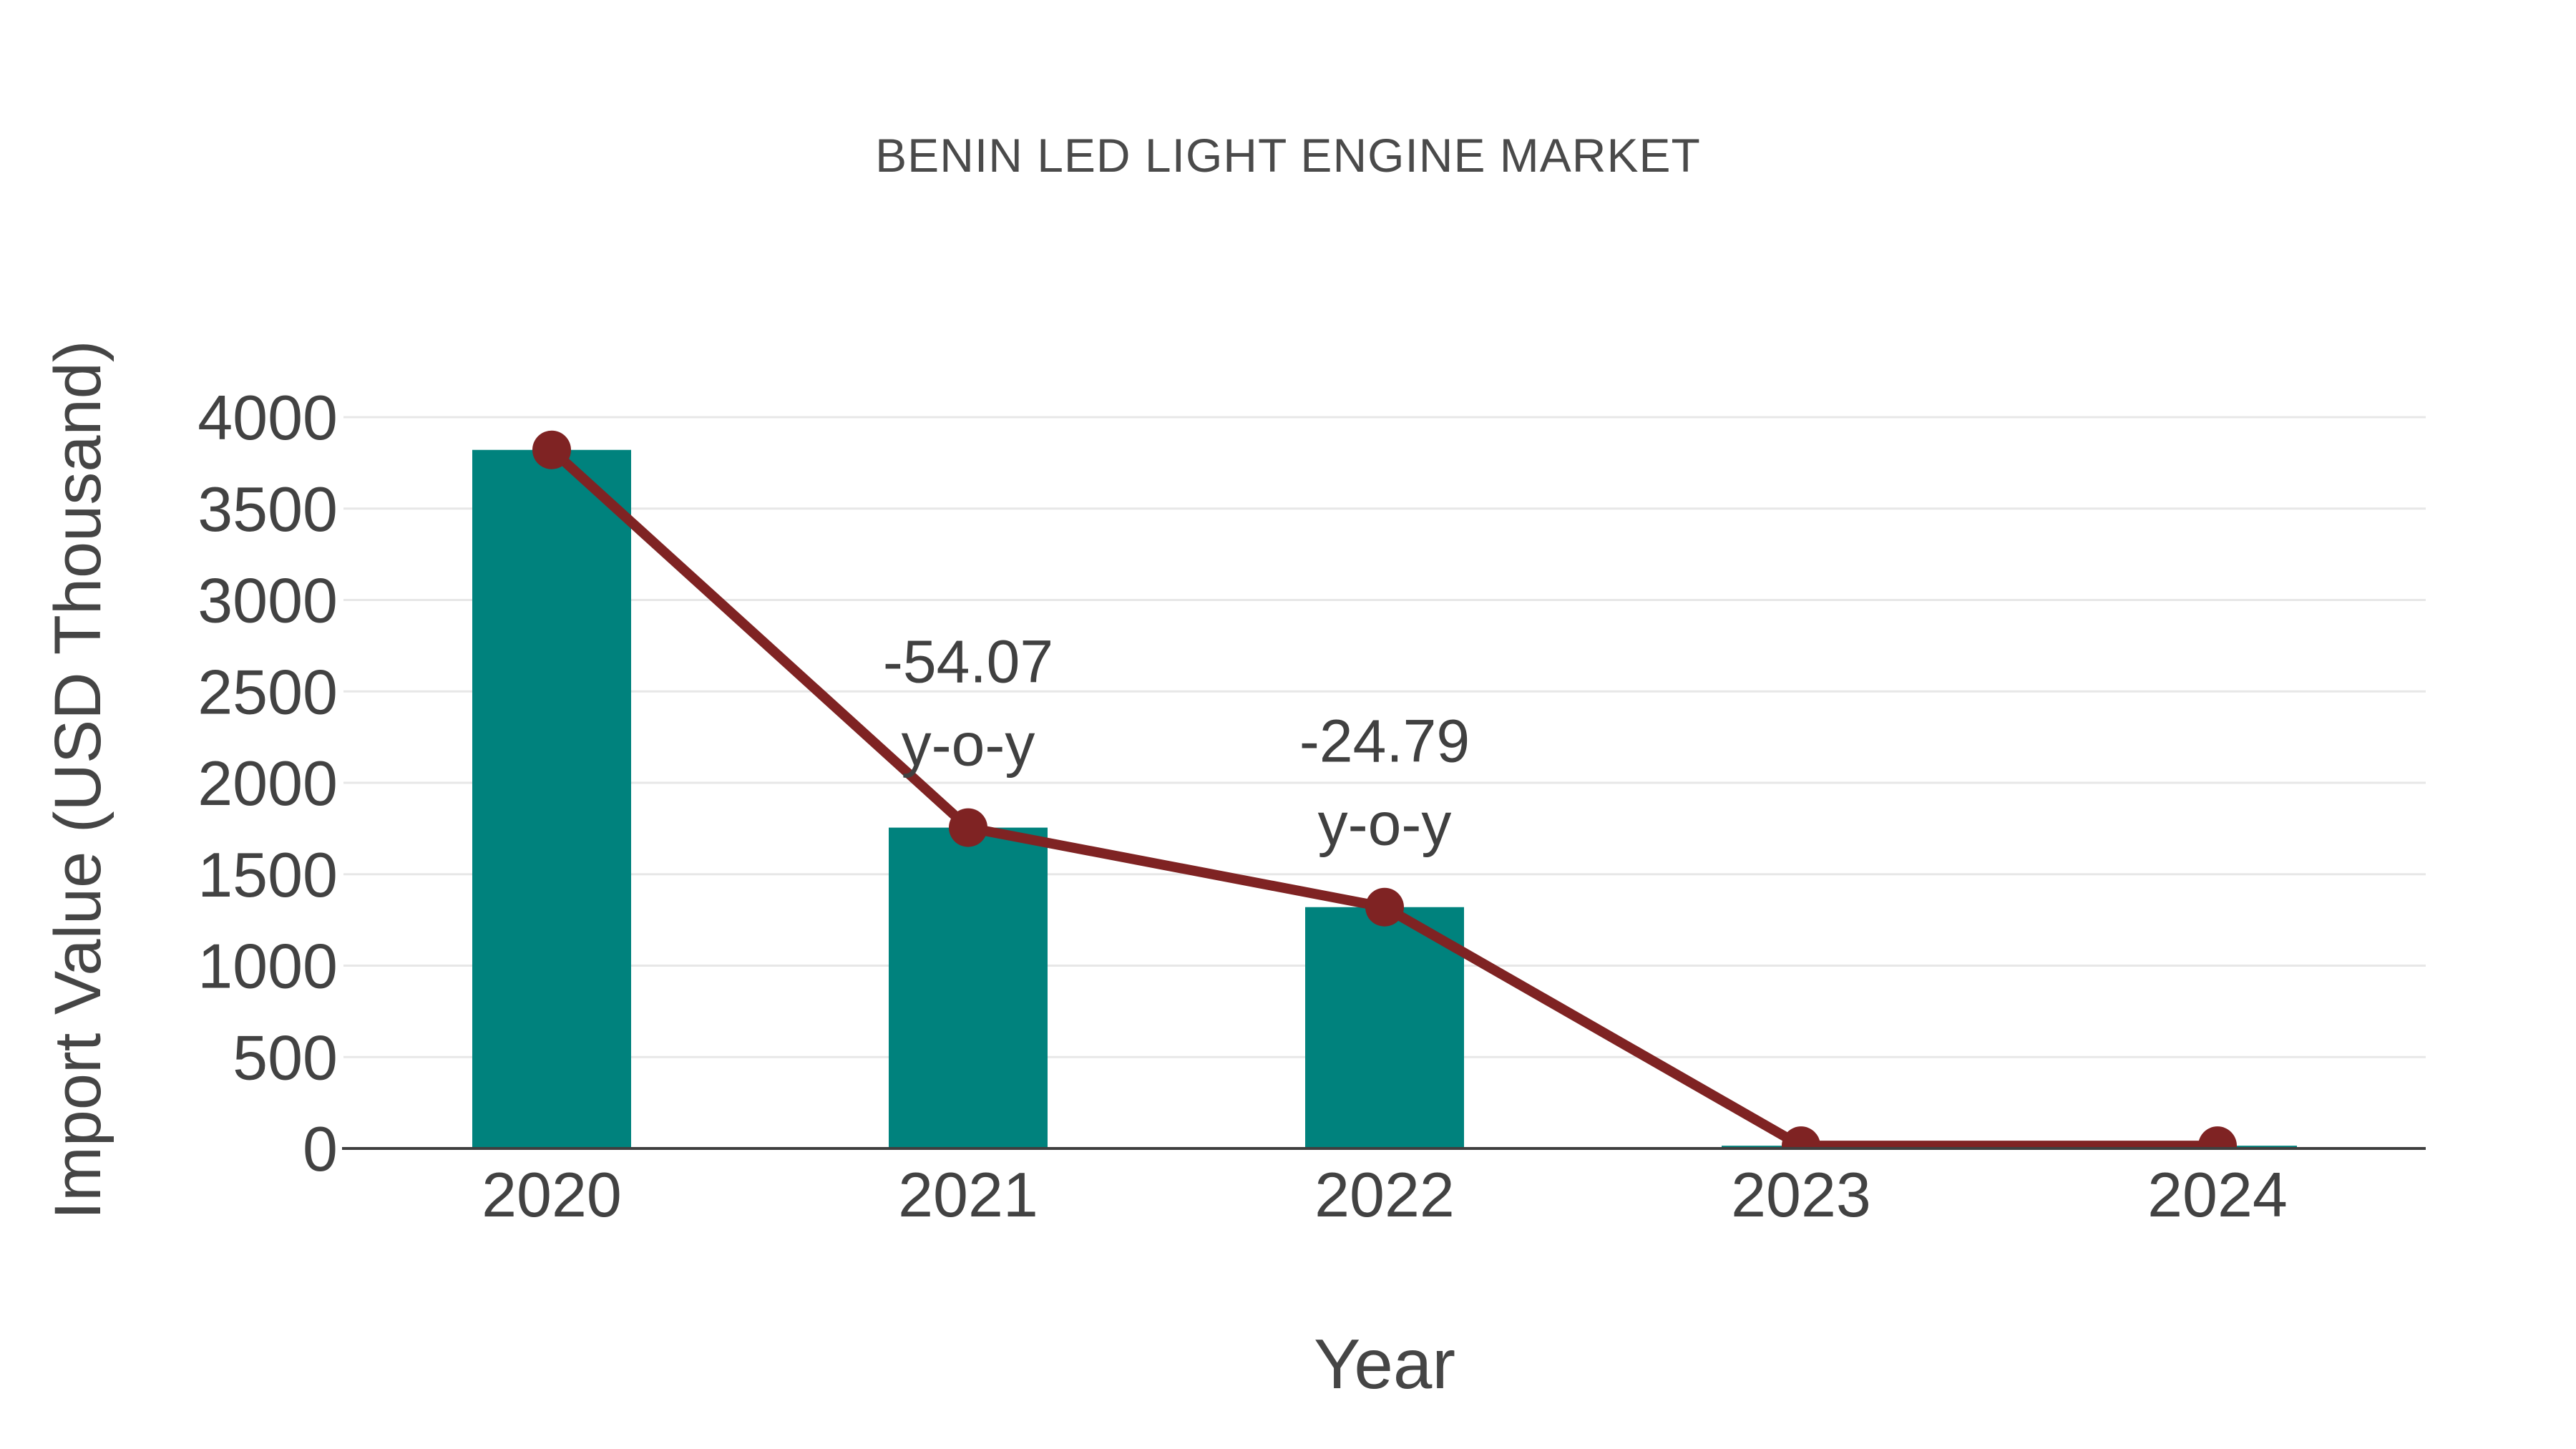  Describe the element at coordinates (1801, 1136) in the screenshot. I see `marker-2023` at that location.